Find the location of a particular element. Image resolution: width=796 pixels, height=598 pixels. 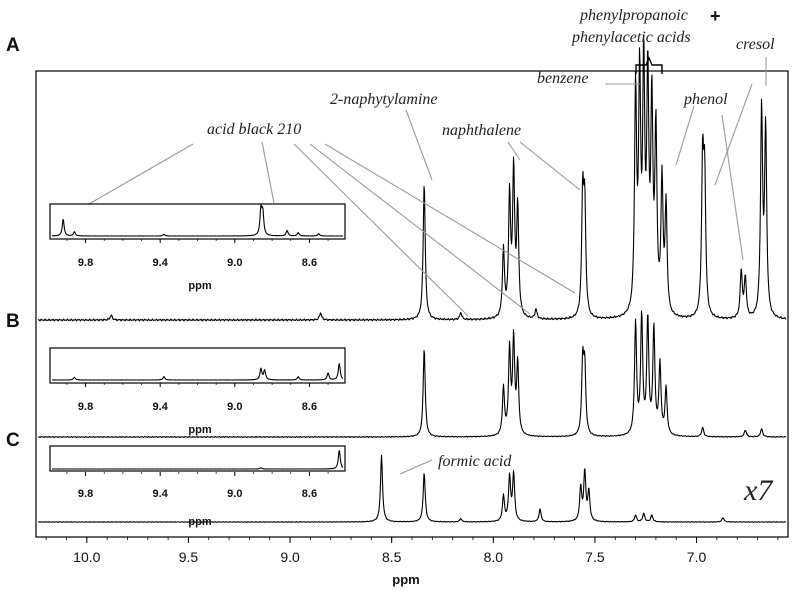

inset-a-xlabel: ppm is located at coordinates (199, 286).